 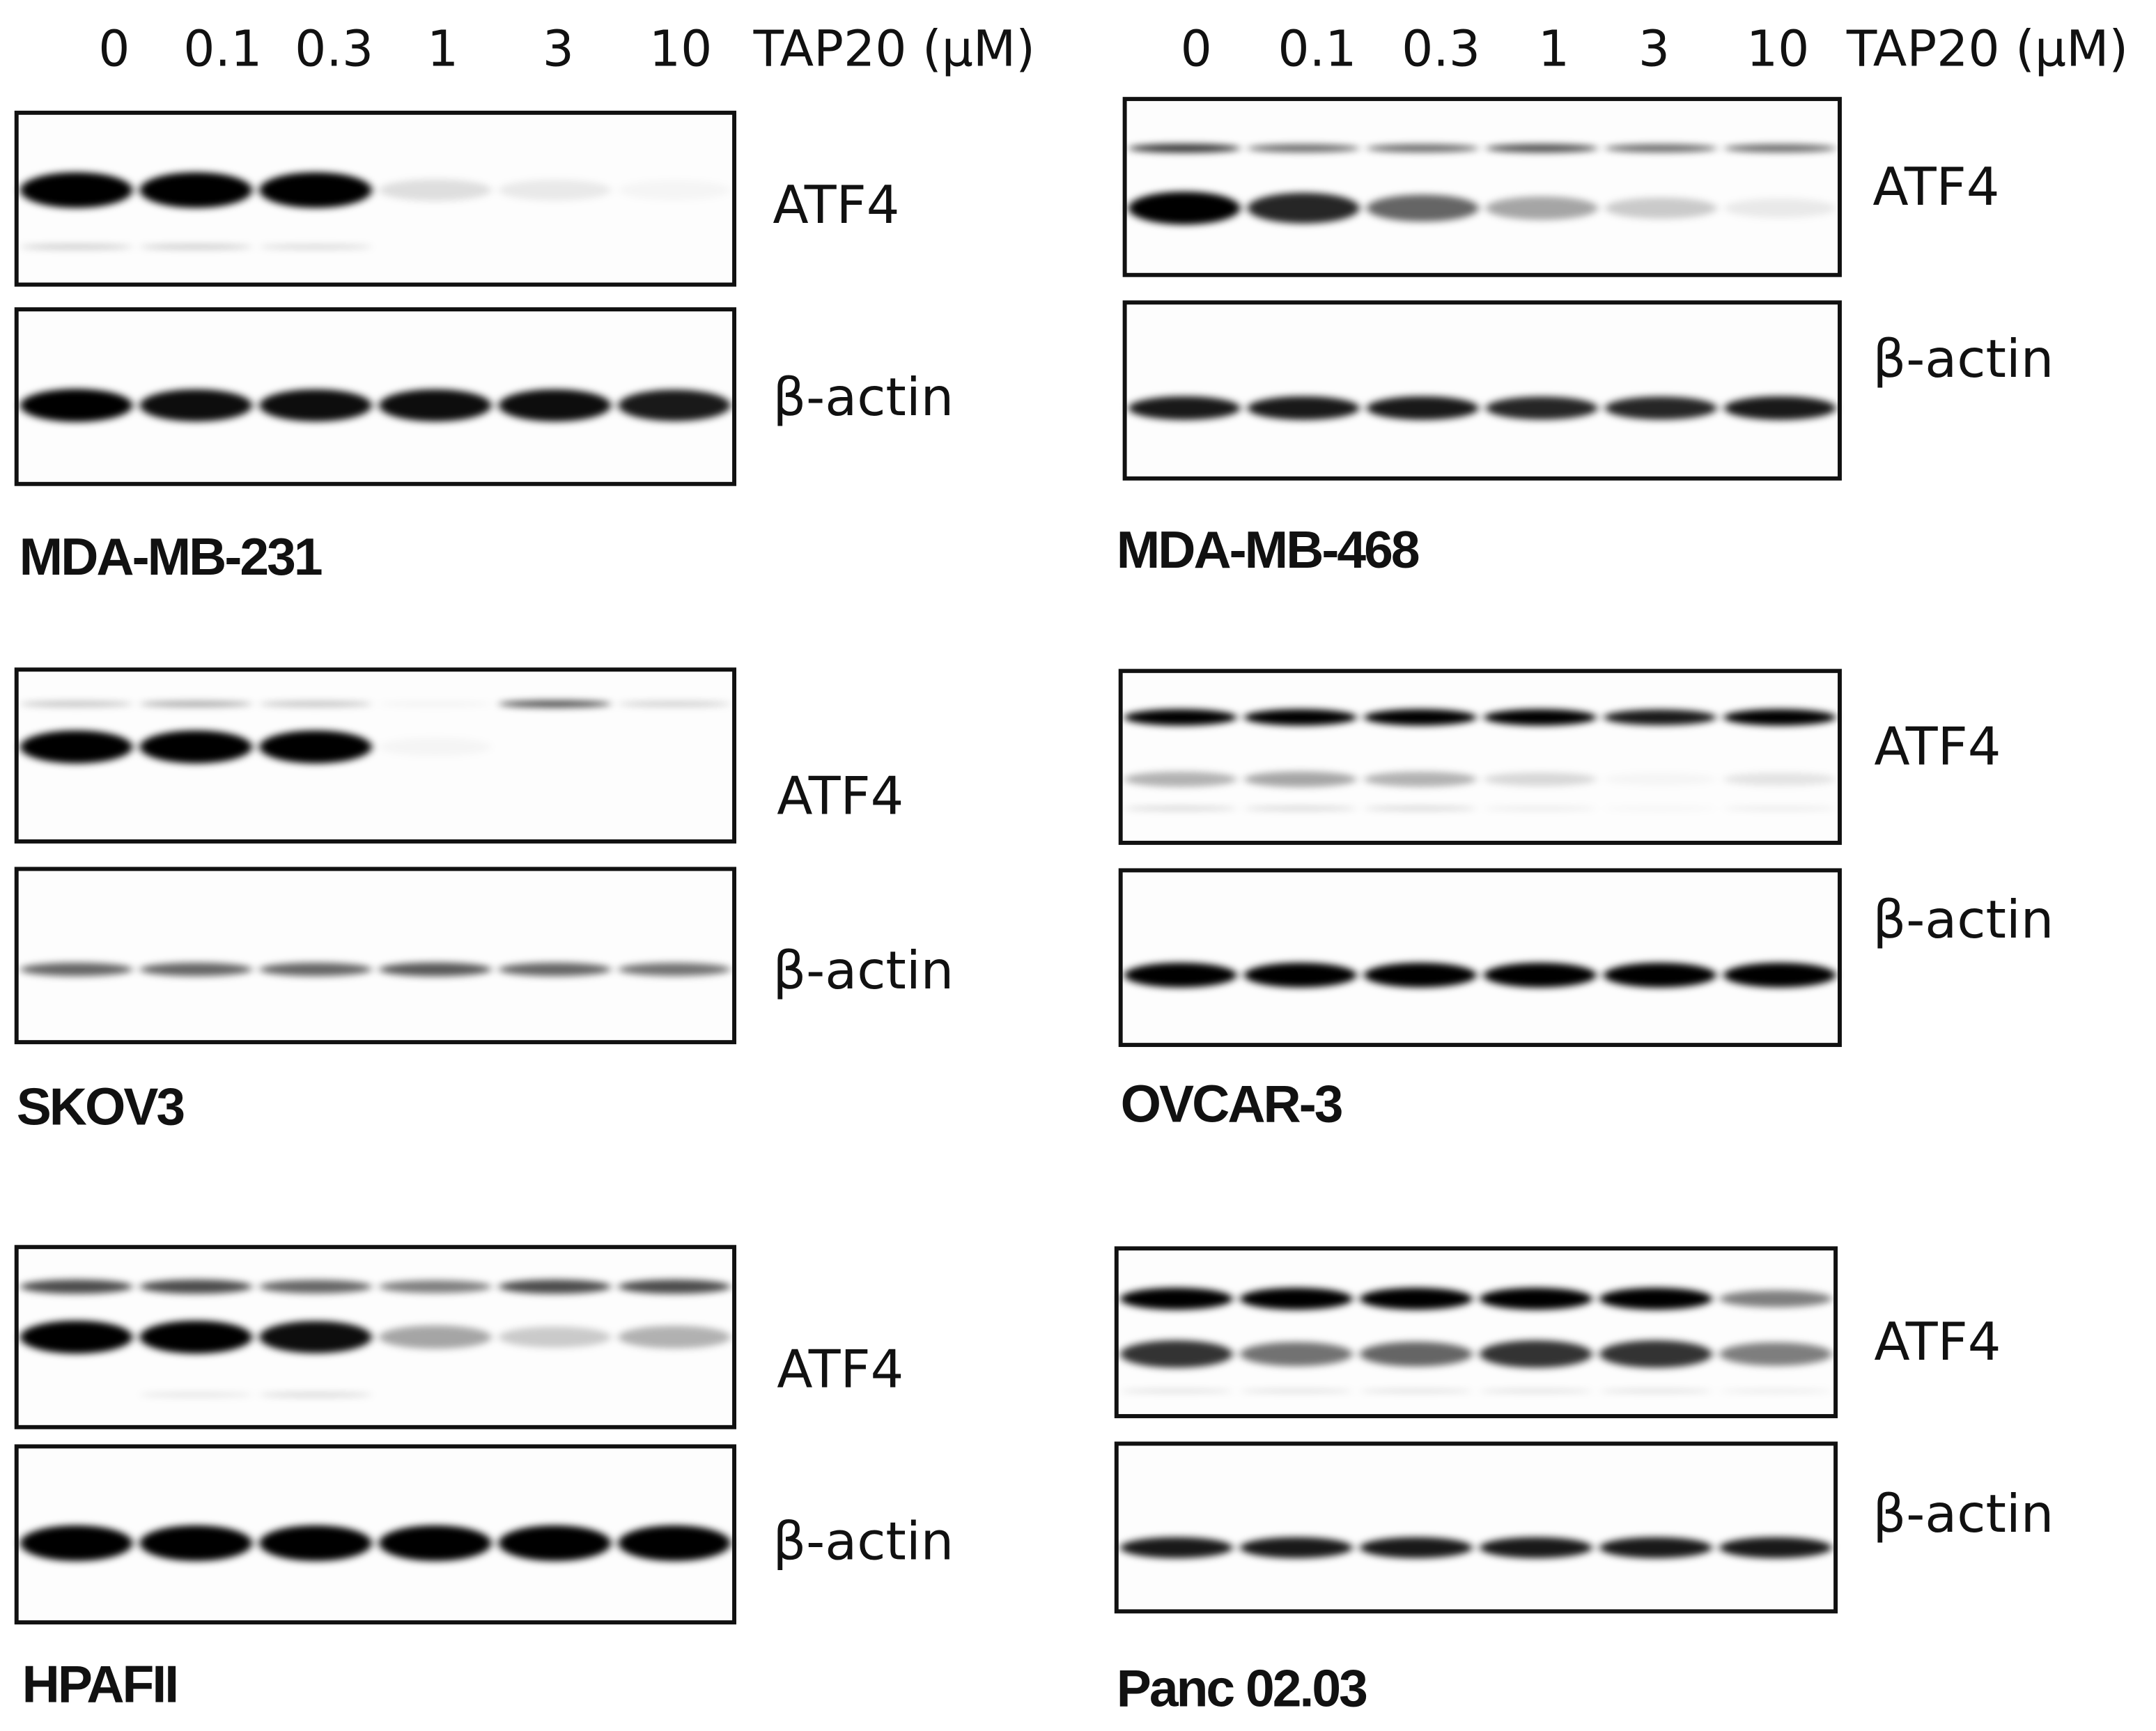 What do you see at coordinates (1935, 186) in the screenshot?
I see `protein-label: ATF4` at bounding box center [1935, 186].